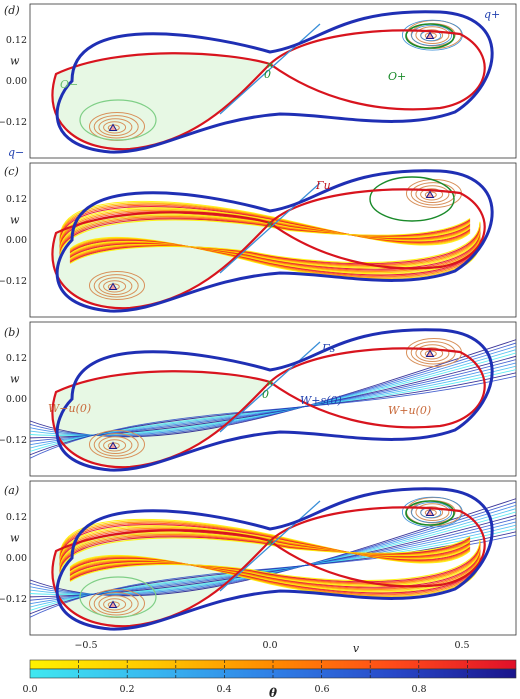 The height and width of the screenshot is (699, 520). Describe the element at coordinates (273, 692) in the screenshot. I see `colorbar-label: θ` at that location.